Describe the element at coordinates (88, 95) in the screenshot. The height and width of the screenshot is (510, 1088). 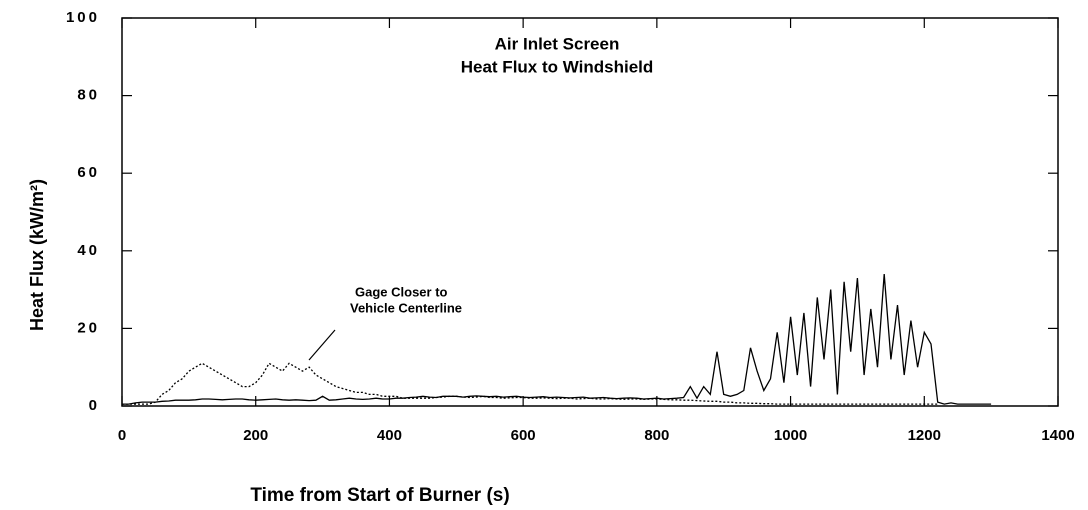
I see `y-tick-label: 80` at that location.